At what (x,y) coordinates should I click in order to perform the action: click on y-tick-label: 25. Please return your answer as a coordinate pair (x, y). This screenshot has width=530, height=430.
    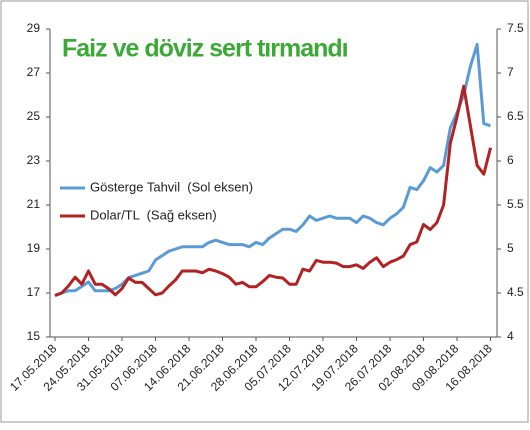
    Looking at the image, I should click on (34, 116).